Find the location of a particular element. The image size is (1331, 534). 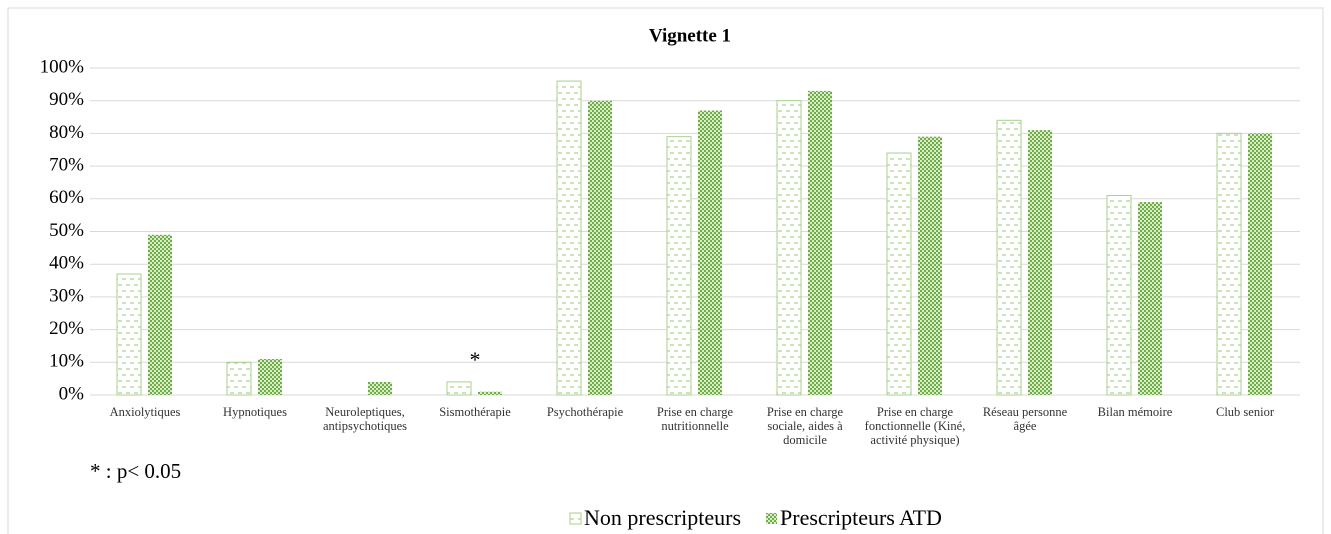

x-tick-label: Sismothérapie is located at coordinates (475, 412).